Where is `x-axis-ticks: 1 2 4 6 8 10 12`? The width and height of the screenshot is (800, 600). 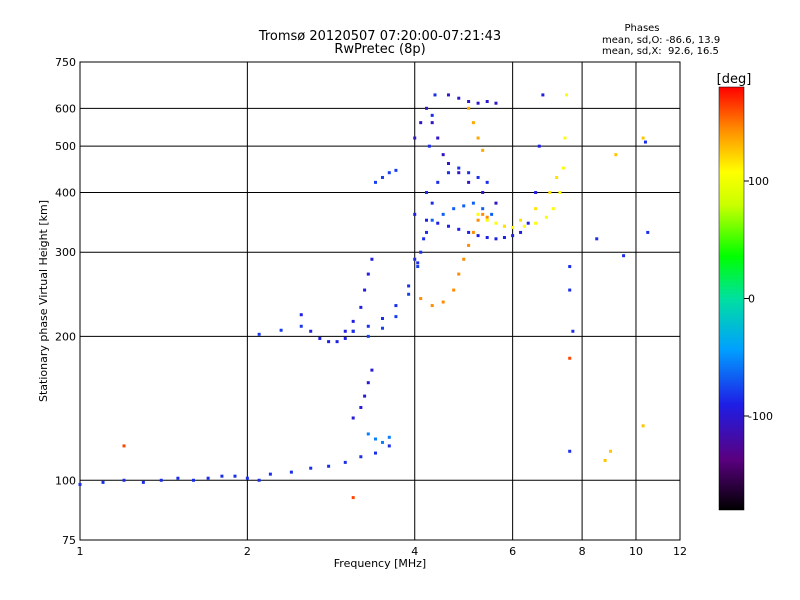 x-axis-ticks: 1 2 4 6 8 10 12 is located at coordinates (382, 551).